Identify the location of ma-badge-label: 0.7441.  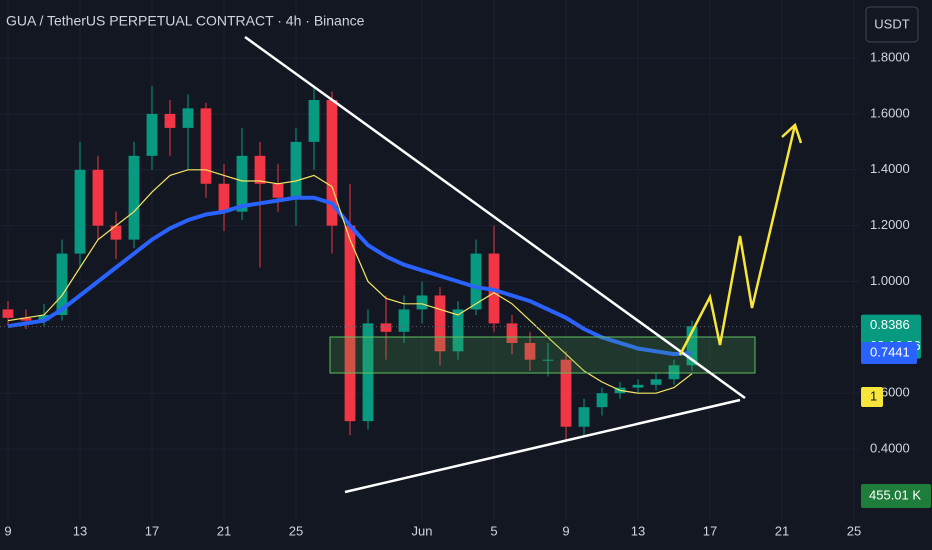
(890, 351).